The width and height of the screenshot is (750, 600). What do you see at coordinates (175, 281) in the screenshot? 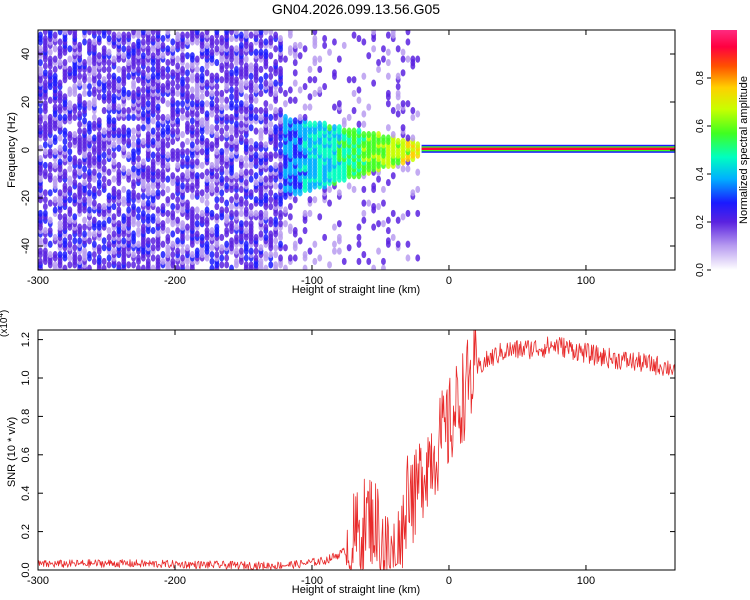
I see `spectrogram-xtick-label: -200` at bounding box center [175, 281].